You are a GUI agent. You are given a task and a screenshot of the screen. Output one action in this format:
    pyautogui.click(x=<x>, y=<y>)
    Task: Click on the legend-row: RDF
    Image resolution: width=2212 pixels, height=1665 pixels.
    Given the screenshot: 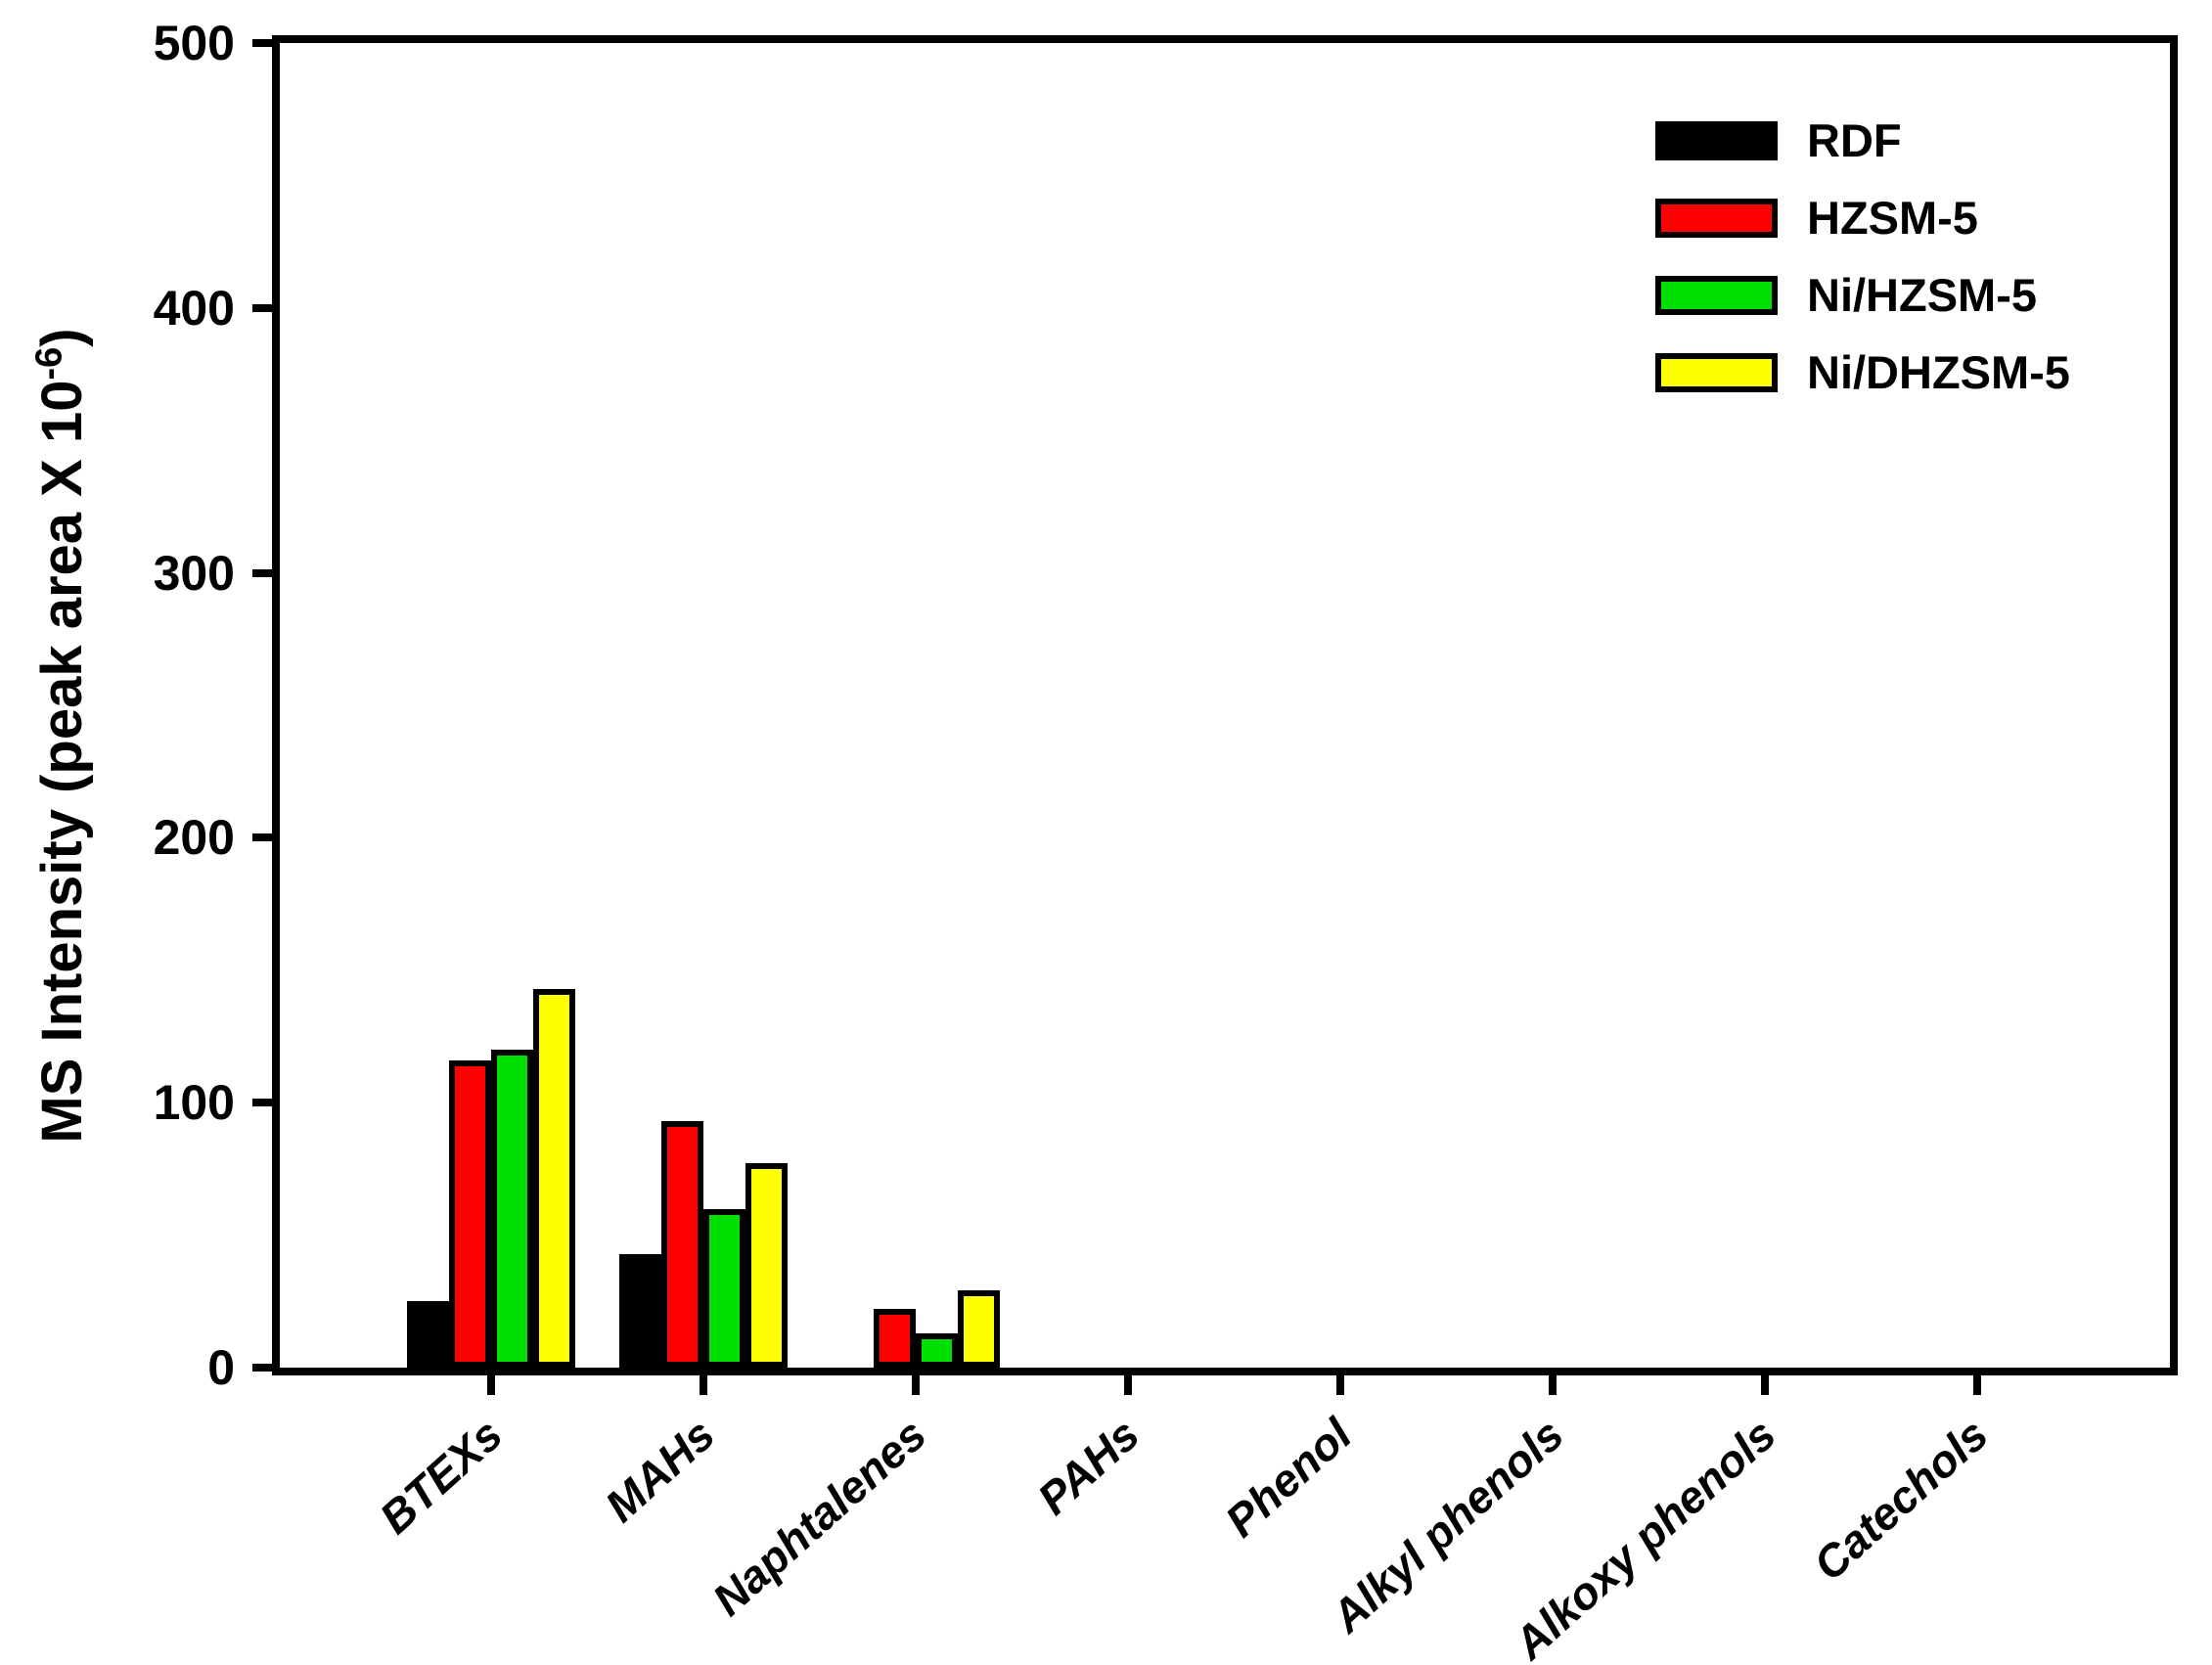 What is the action you would take?
    pyautogui.click(x=1862, y=140)
    